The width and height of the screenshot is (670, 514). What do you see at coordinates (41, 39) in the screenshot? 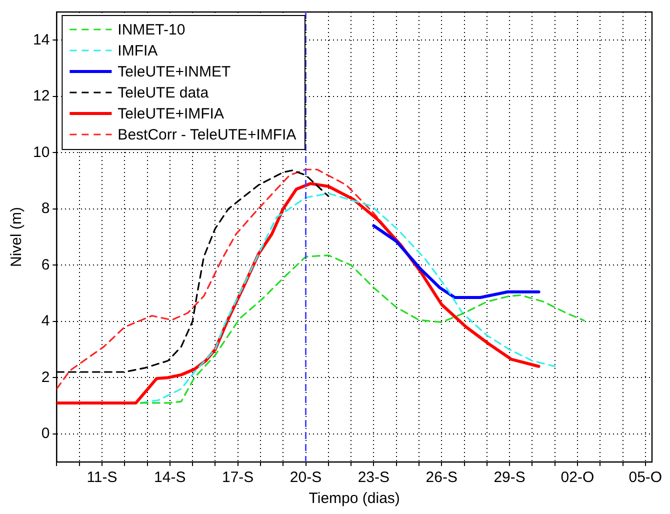
I see `y-tick-label: 14` at bounding box center [41, 39].